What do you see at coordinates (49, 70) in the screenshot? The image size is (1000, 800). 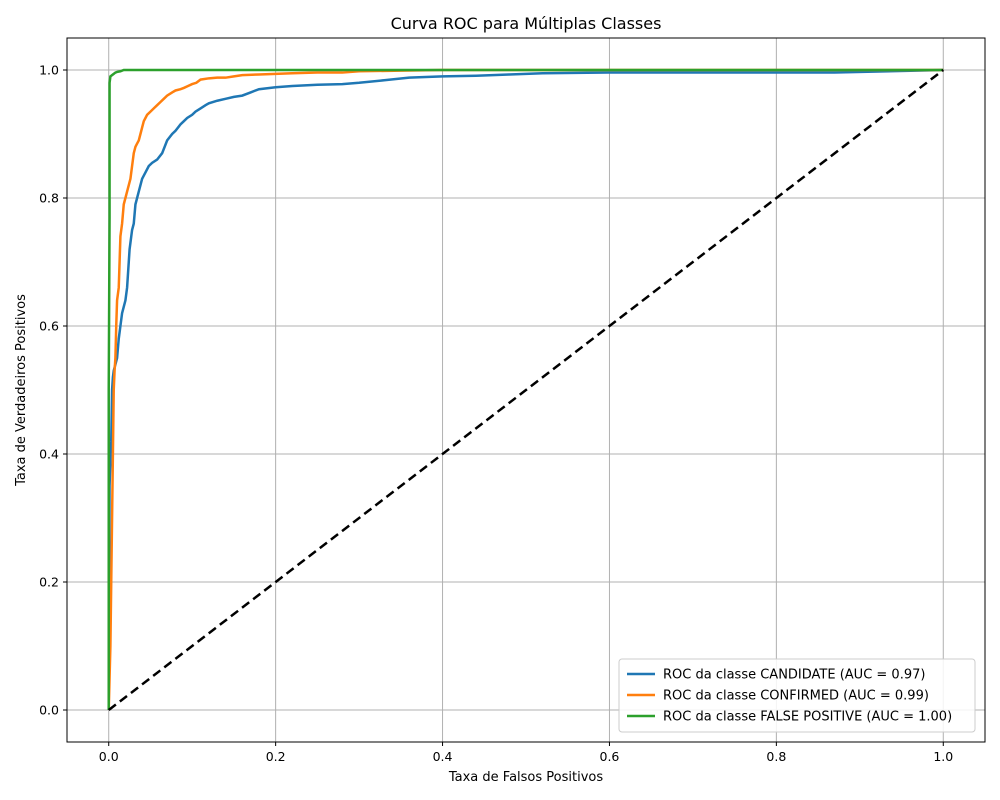 I see `y-tick-label: 1.0` at bounding box center [49, 70].